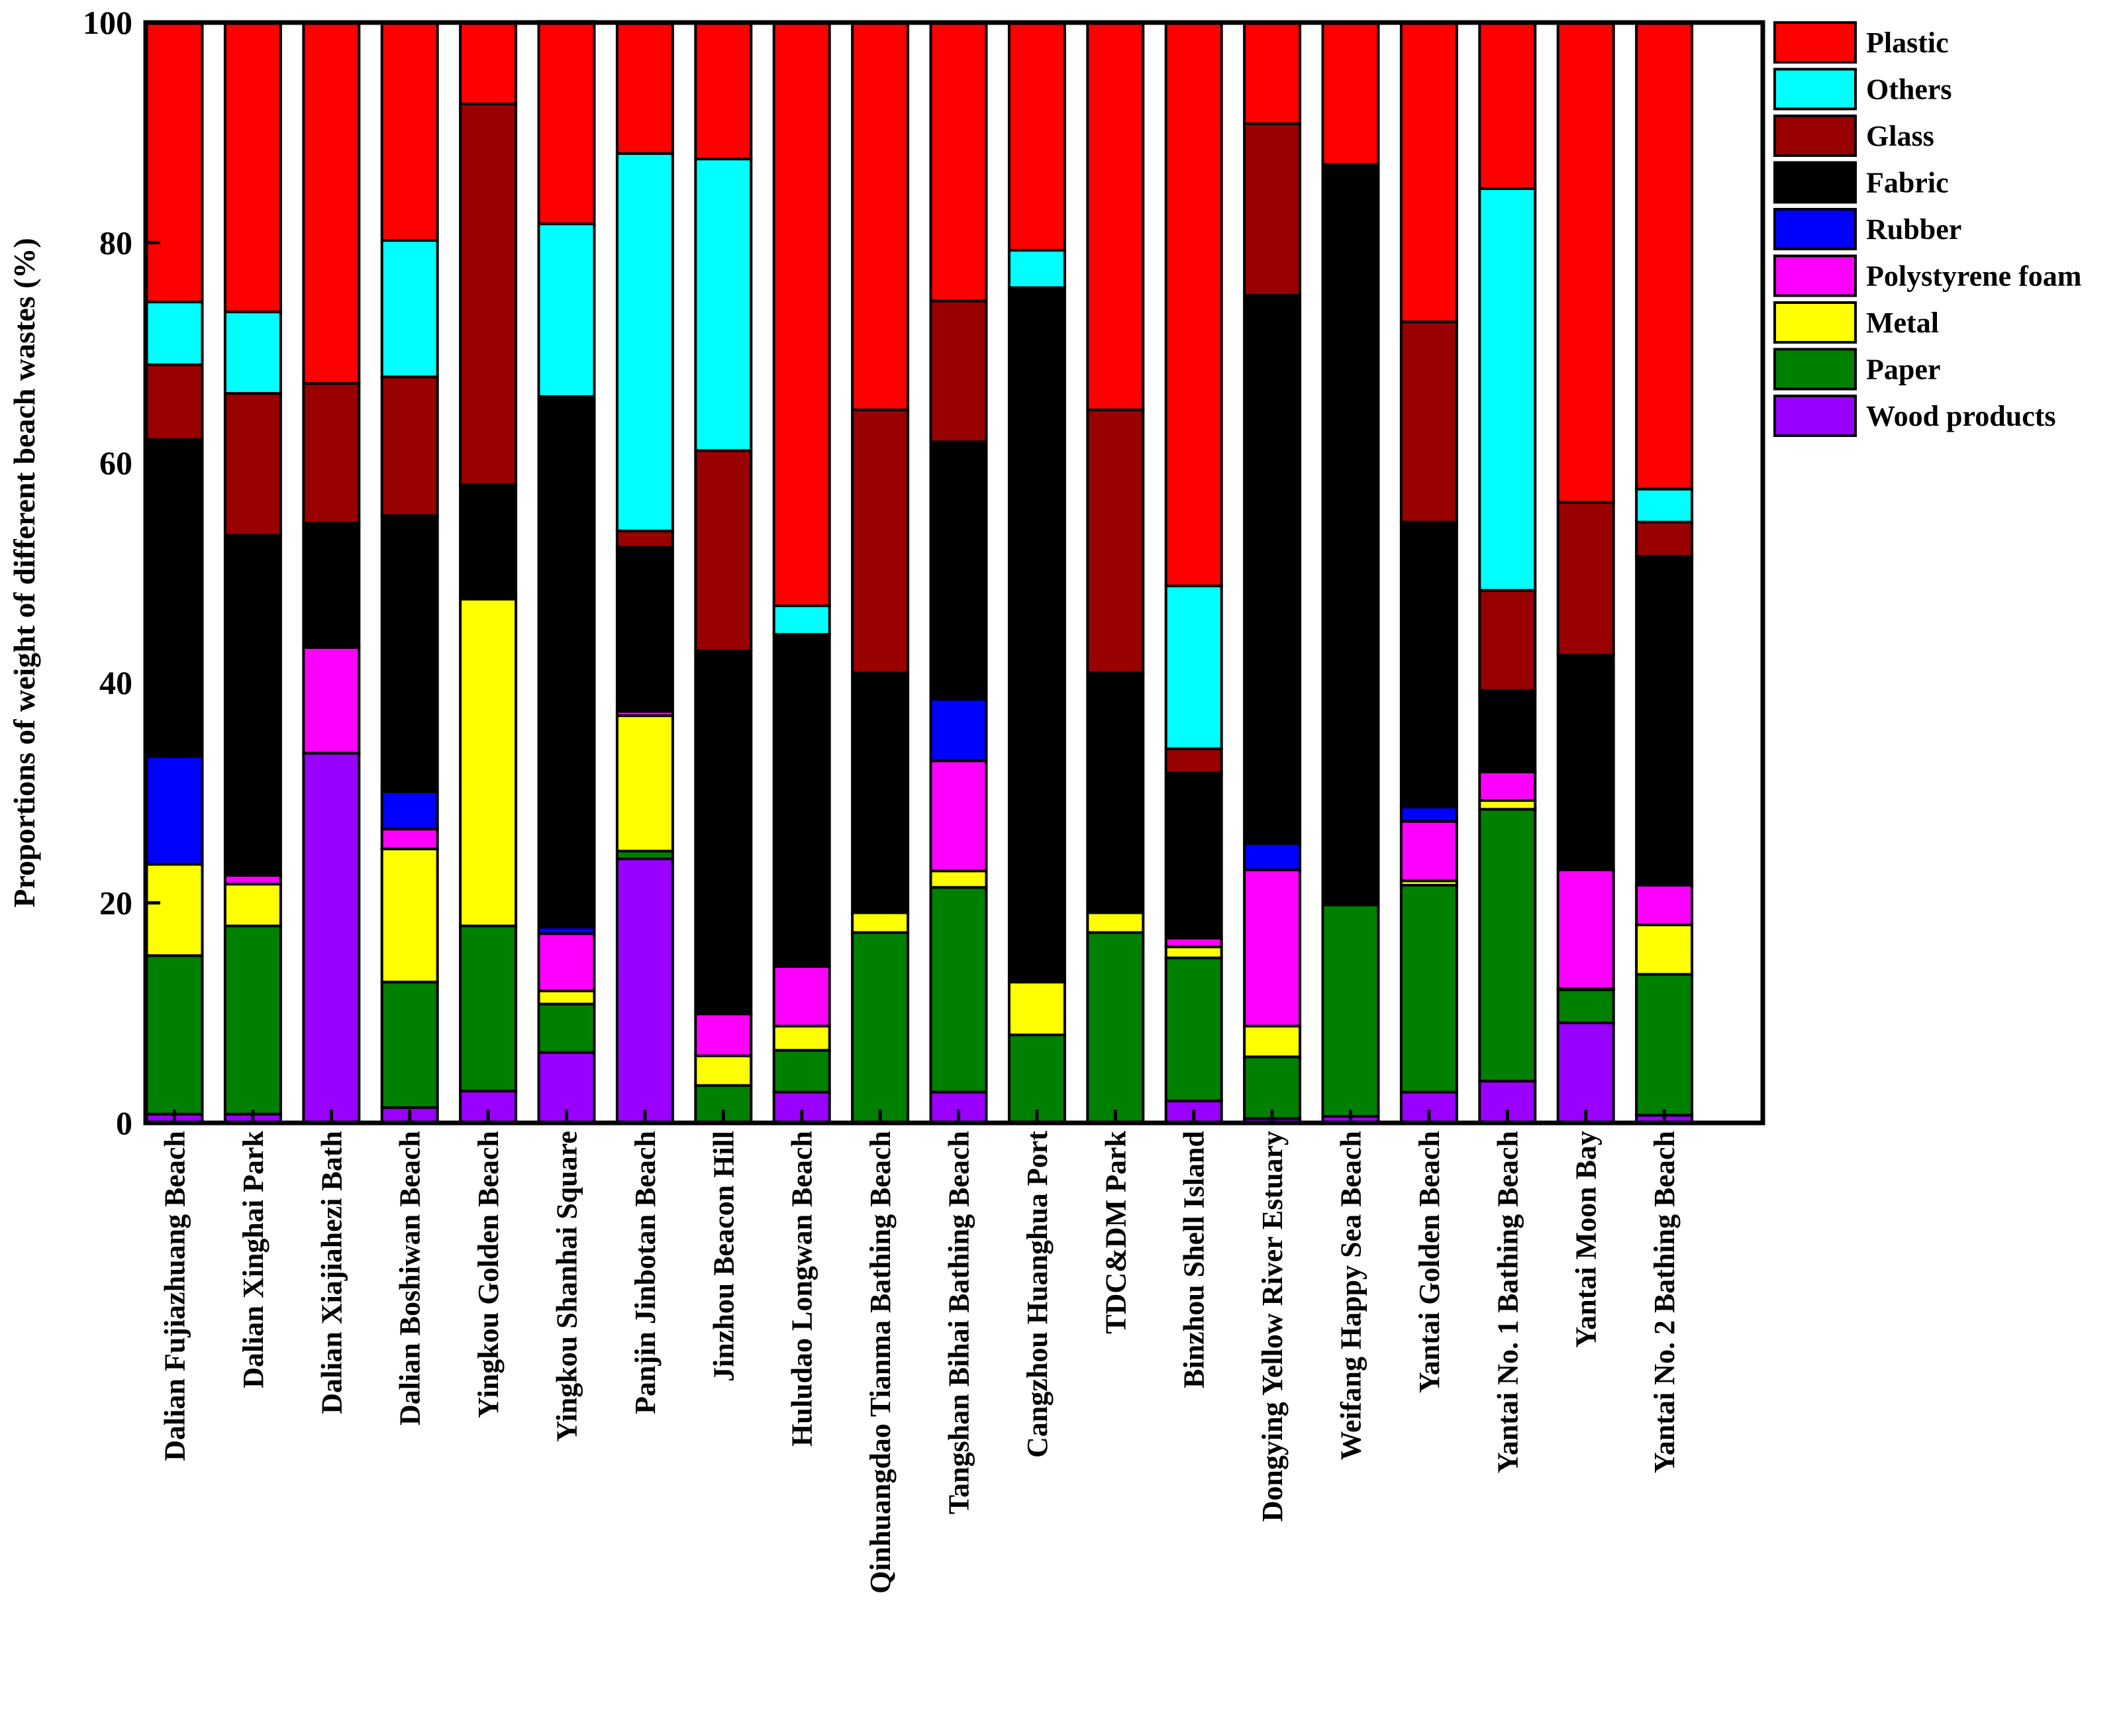  I want to click on x-tick-label-15: Weifang Happy Sea Beach, so click(1351, 1296).